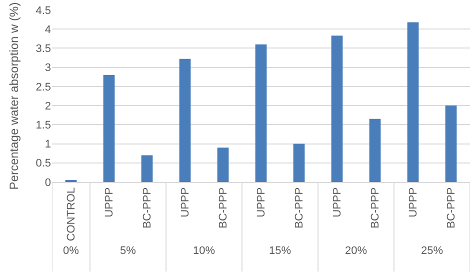  I want to click on y-tick-label: 4.5, so click(43, 10).